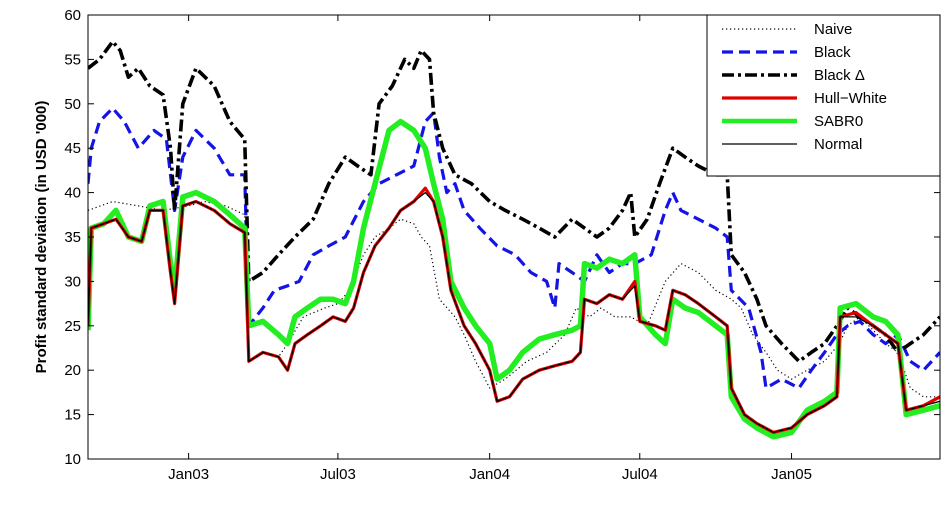 This screenshot has width=942, height=512. Describe the element at coordinates (838, 121) in the screenshot. I see `legend-label: SABR0` at that location.